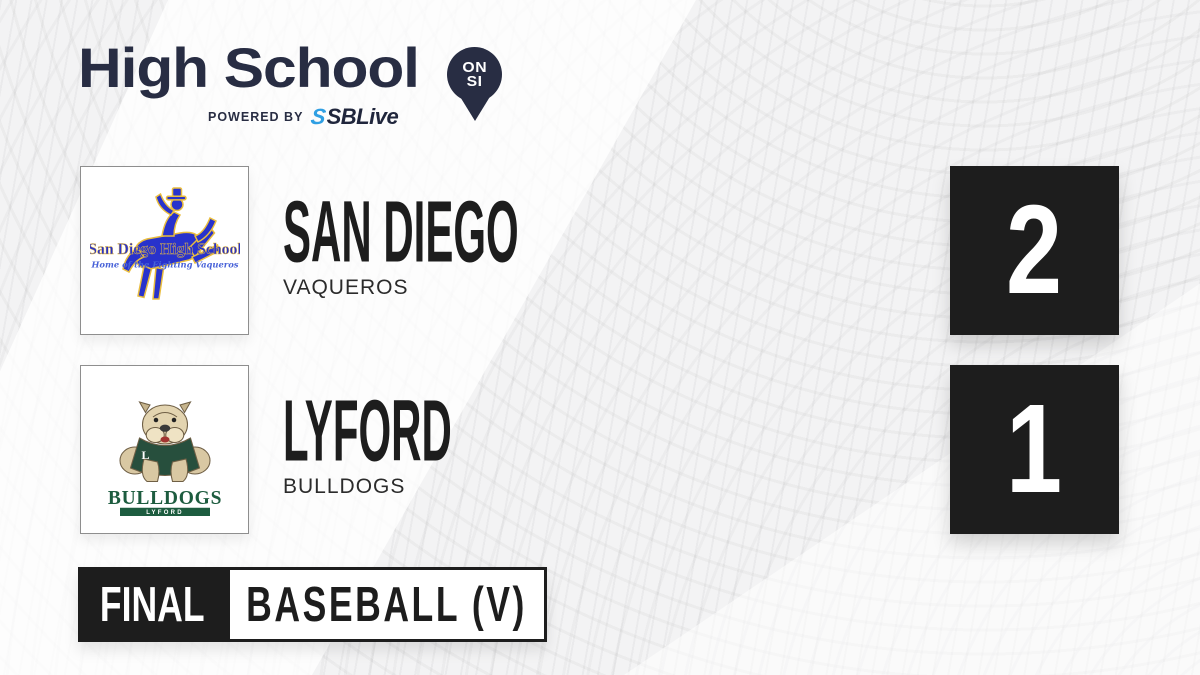 This screenshot has width=1200, height=675. I want to click on game-status-label: FINAL, so click(152, 603).